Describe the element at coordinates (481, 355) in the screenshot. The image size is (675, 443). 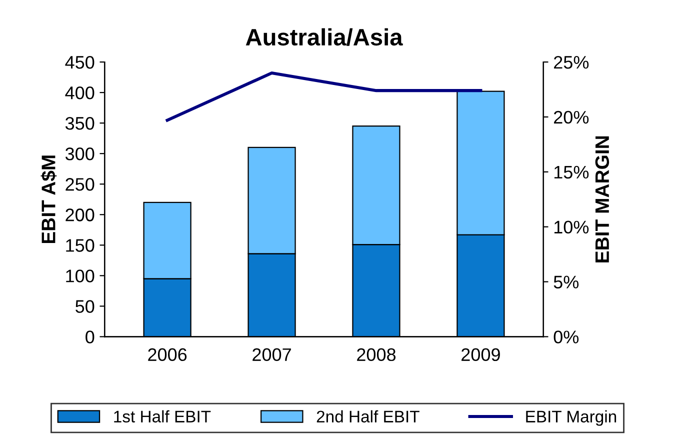
I see `x-tick-label: 2009` at that location.